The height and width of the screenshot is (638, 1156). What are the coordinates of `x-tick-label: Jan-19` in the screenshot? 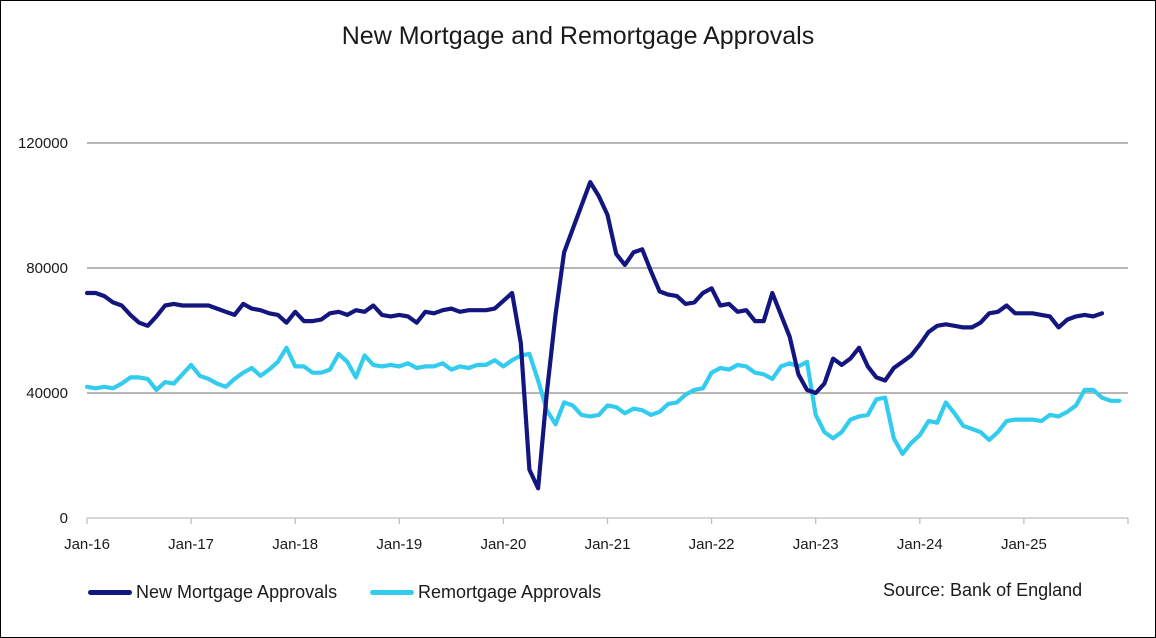 It's located at (399, 544).